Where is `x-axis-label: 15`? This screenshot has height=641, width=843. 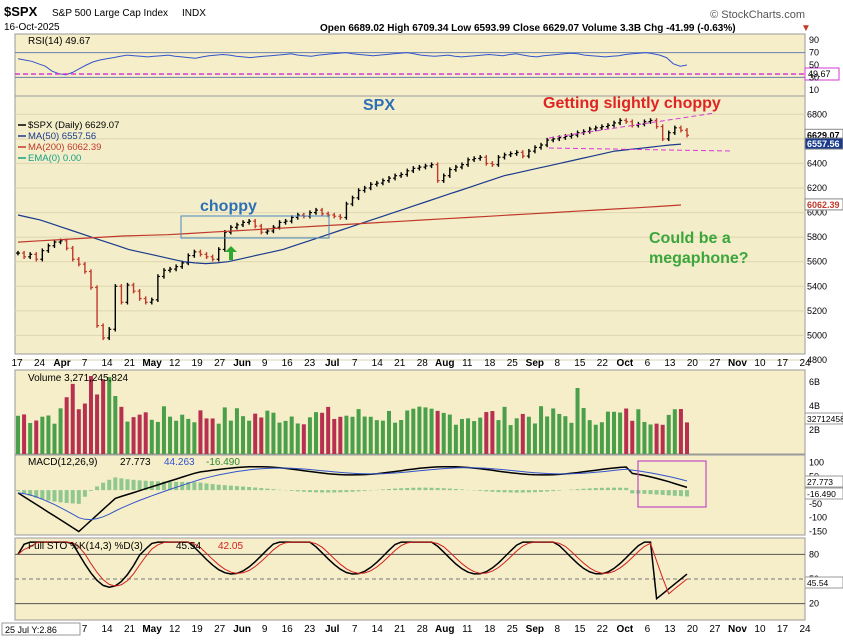 x-axis-label: 15 is located at coordinates (580, 629).